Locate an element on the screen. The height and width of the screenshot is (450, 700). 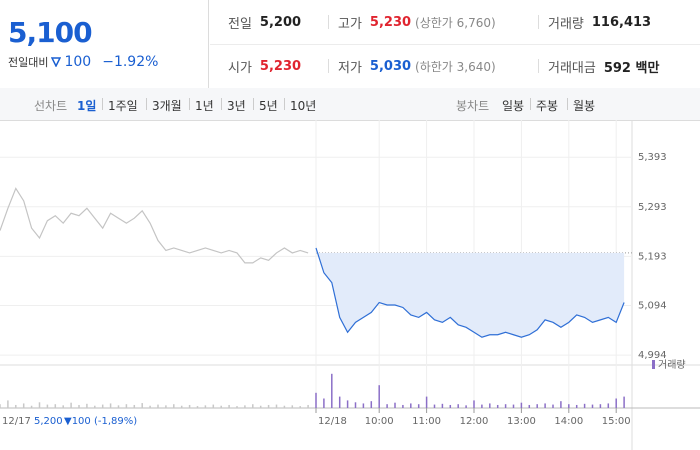
y-tick-label: 4,994 is located at coordinates (652, 355).